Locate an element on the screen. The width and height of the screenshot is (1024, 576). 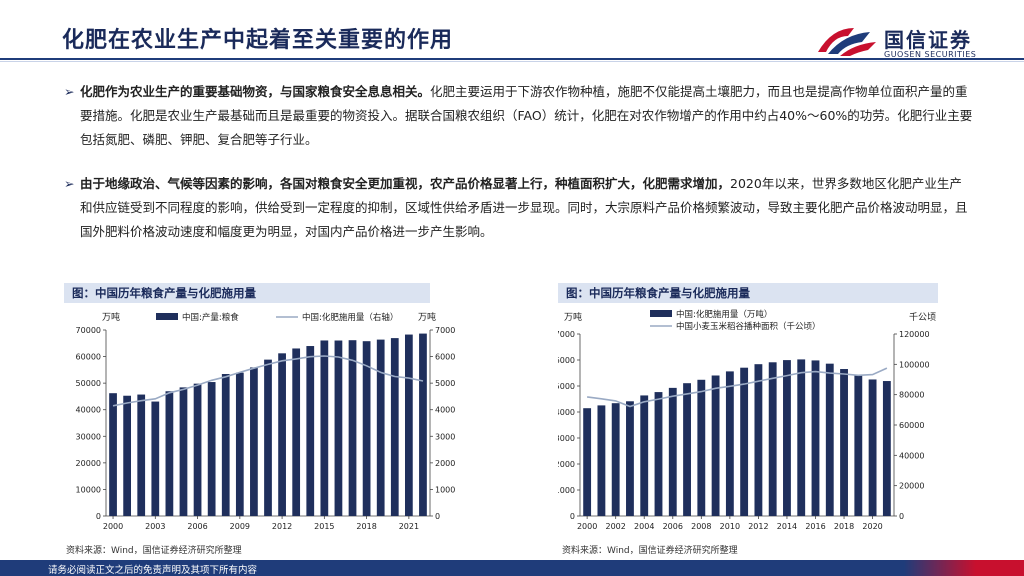
y-right-unit: 万吨 is located at coordinates (427, 317).